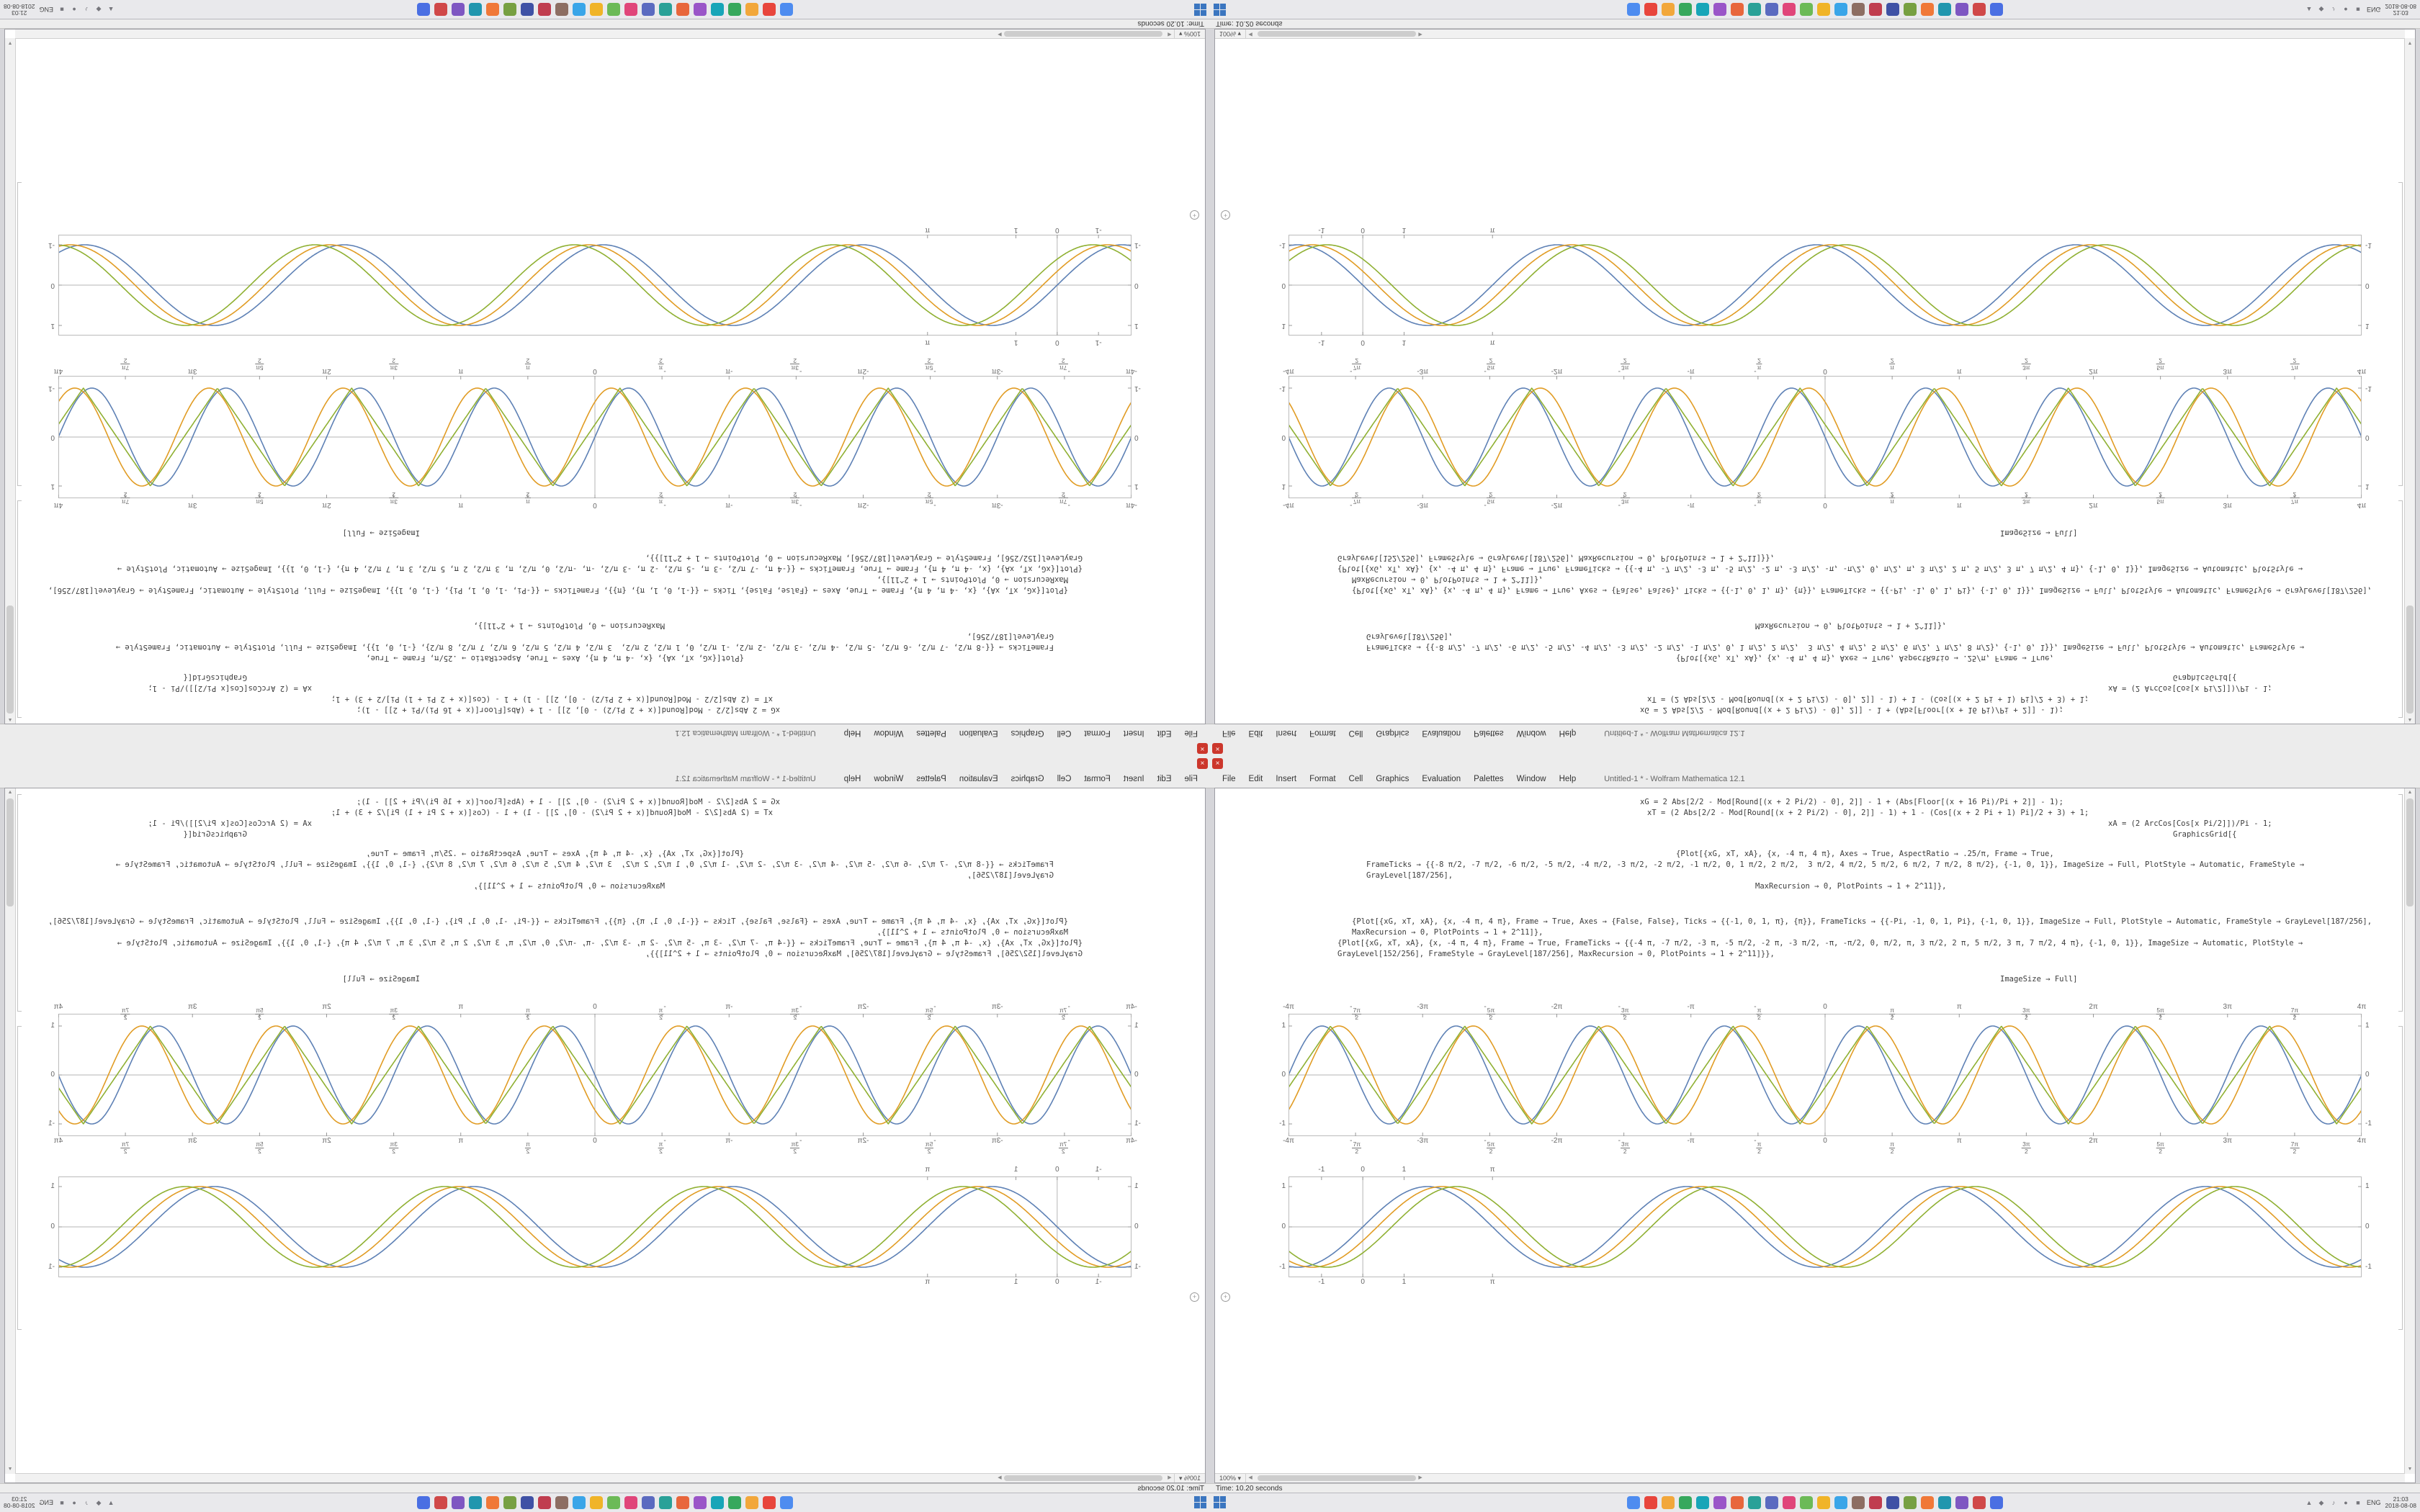 The width and height of the screenshot is (2420, 1512). What do you see at coordinates (1420, 1477) in the screenshot?
I see `scroll-right-icon: ▶` at bounding box center [1420, 1477].